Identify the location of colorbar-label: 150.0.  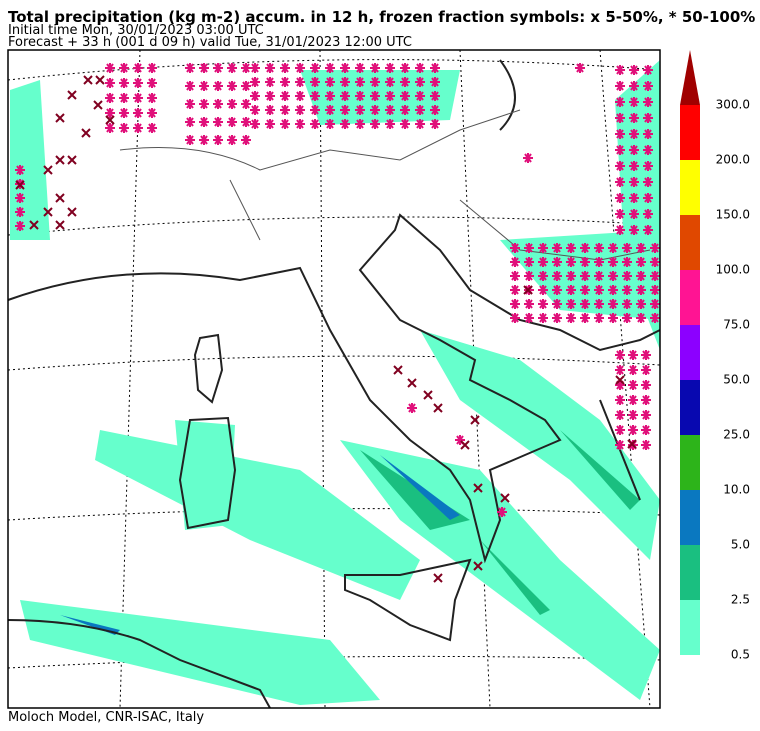
(733, 215).